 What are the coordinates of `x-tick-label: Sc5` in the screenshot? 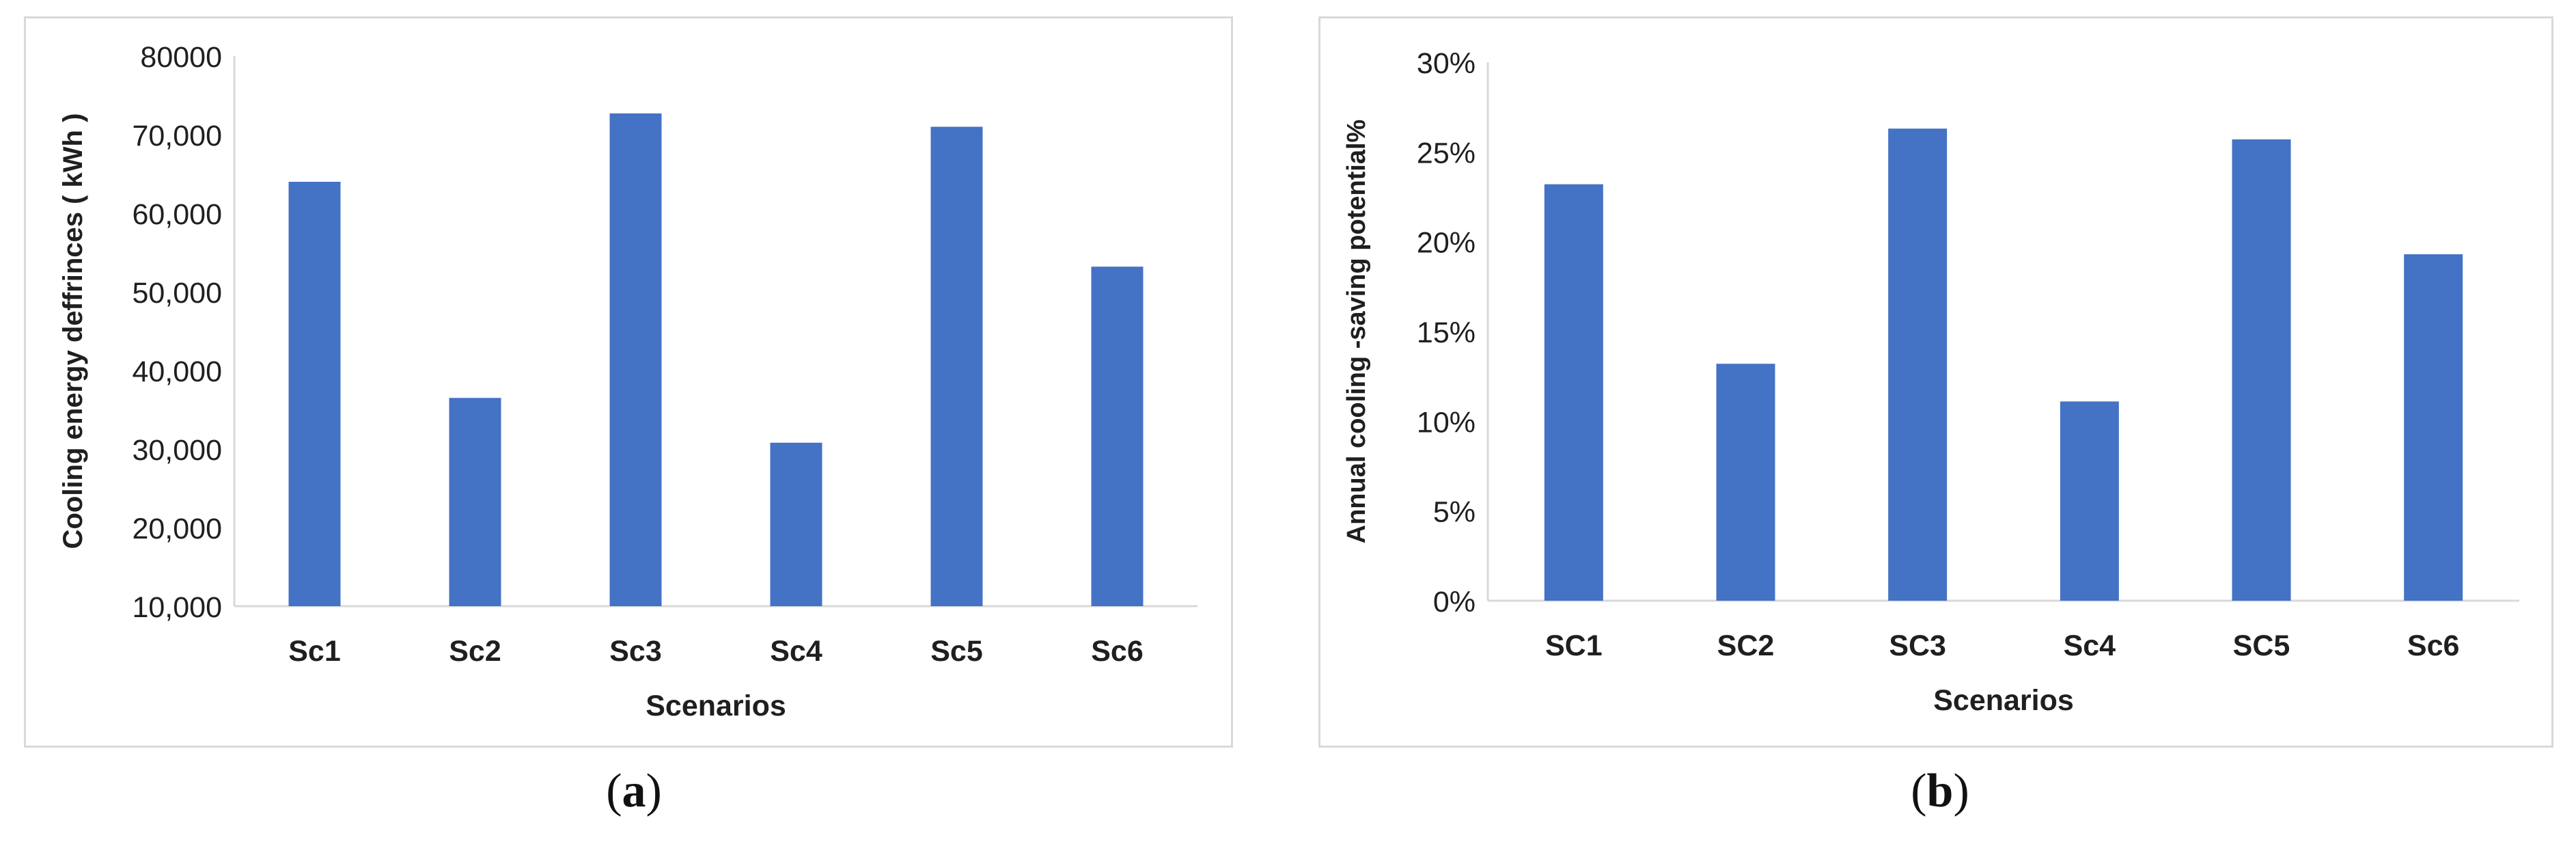 It's located at (957, 652).